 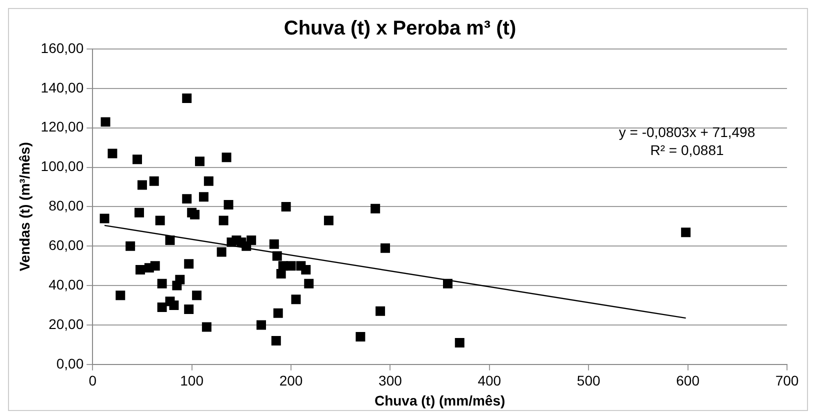 I want to click on y-tick-label: 40,00, so click(x=66, y=284).